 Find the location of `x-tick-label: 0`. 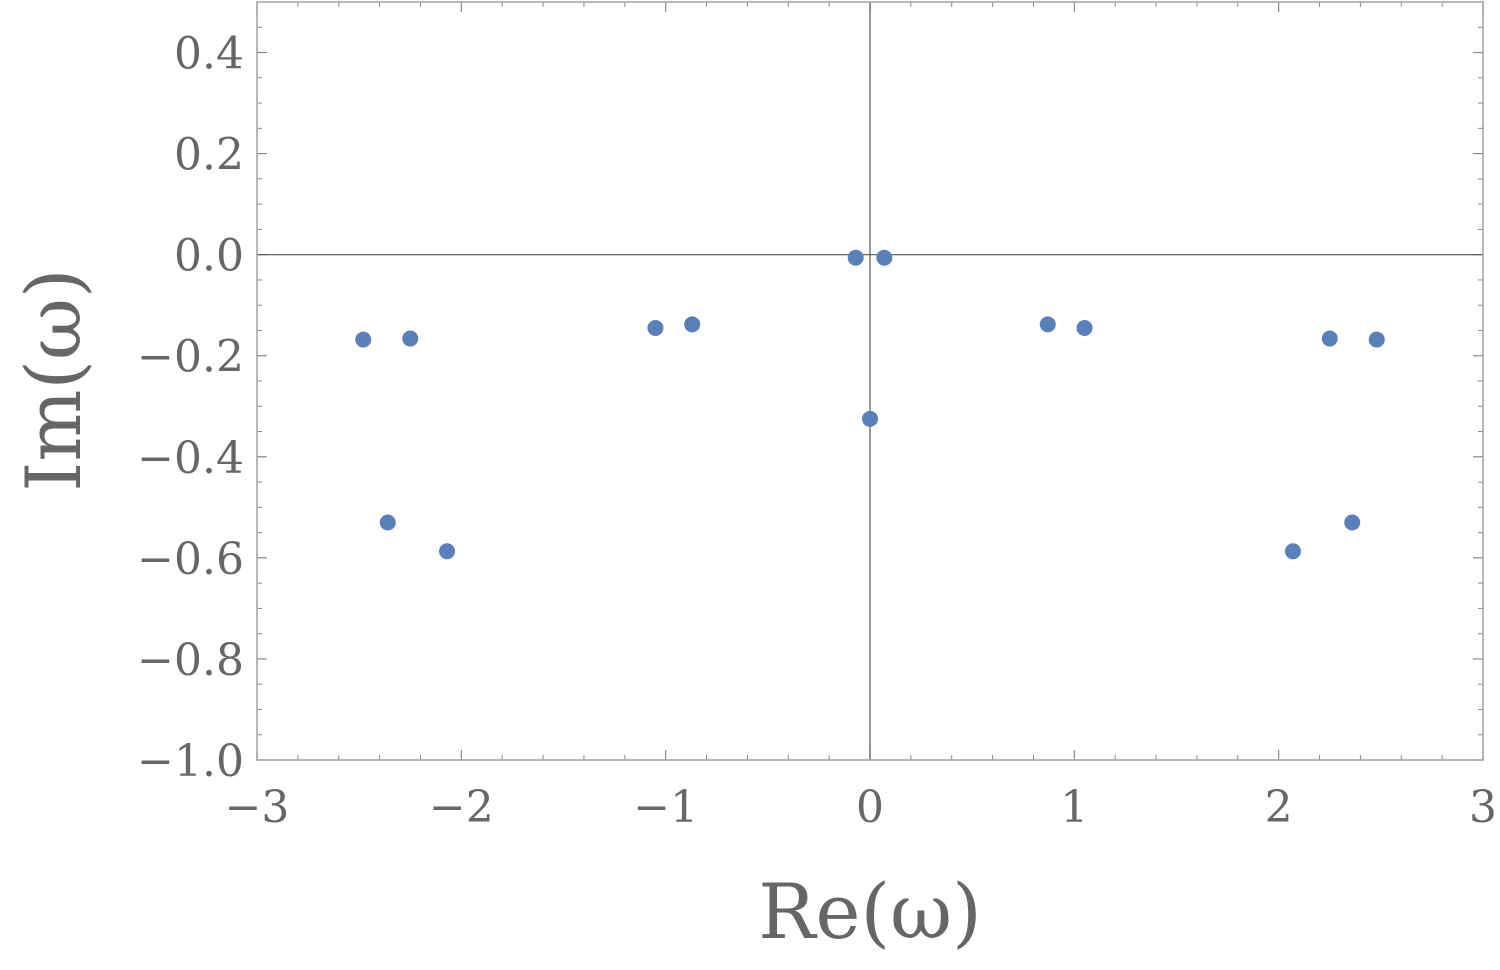

x-tick-label: 0 is located at coordinates (870, 807).